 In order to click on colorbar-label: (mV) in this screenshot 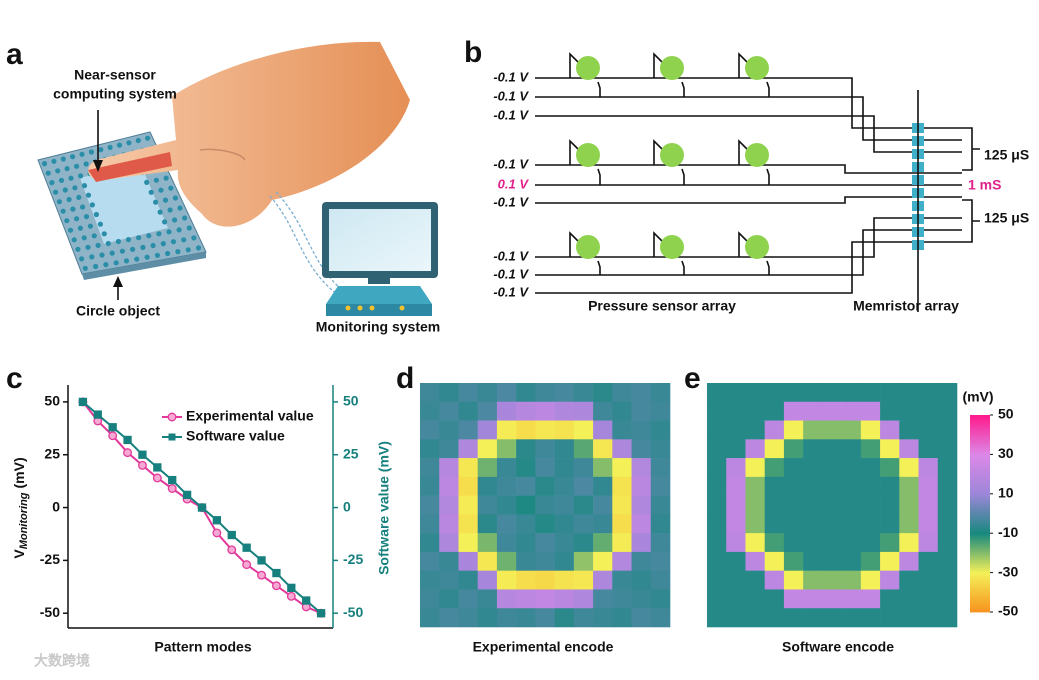, I will do `click(977, 397)`.